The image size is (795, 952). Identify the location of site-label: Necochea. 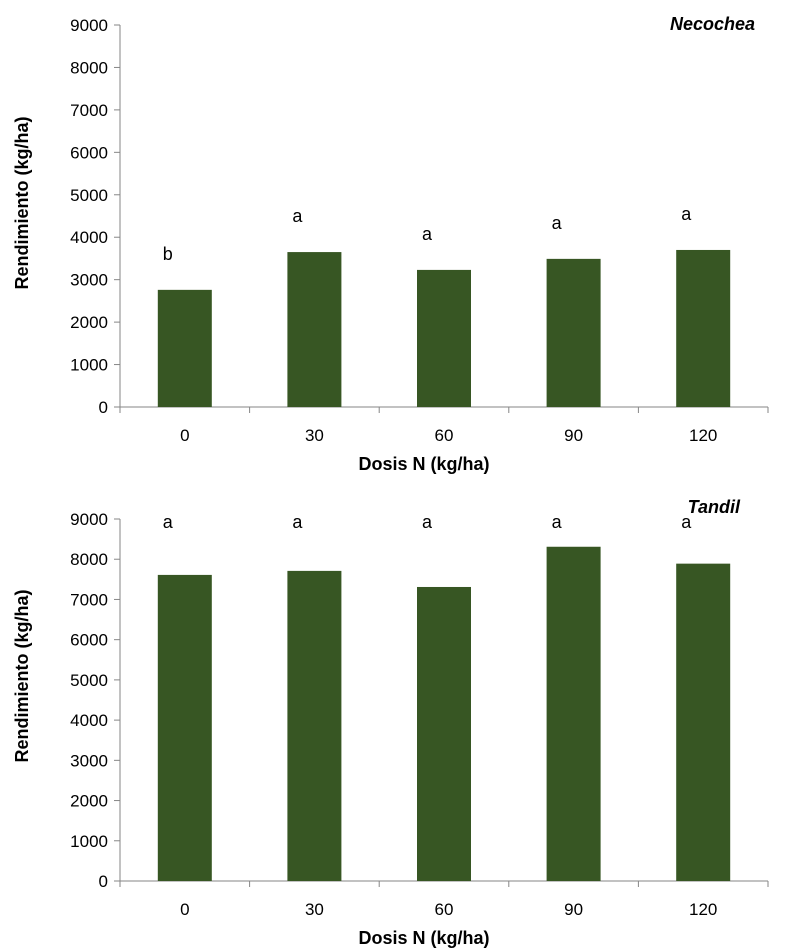
(712, 24).